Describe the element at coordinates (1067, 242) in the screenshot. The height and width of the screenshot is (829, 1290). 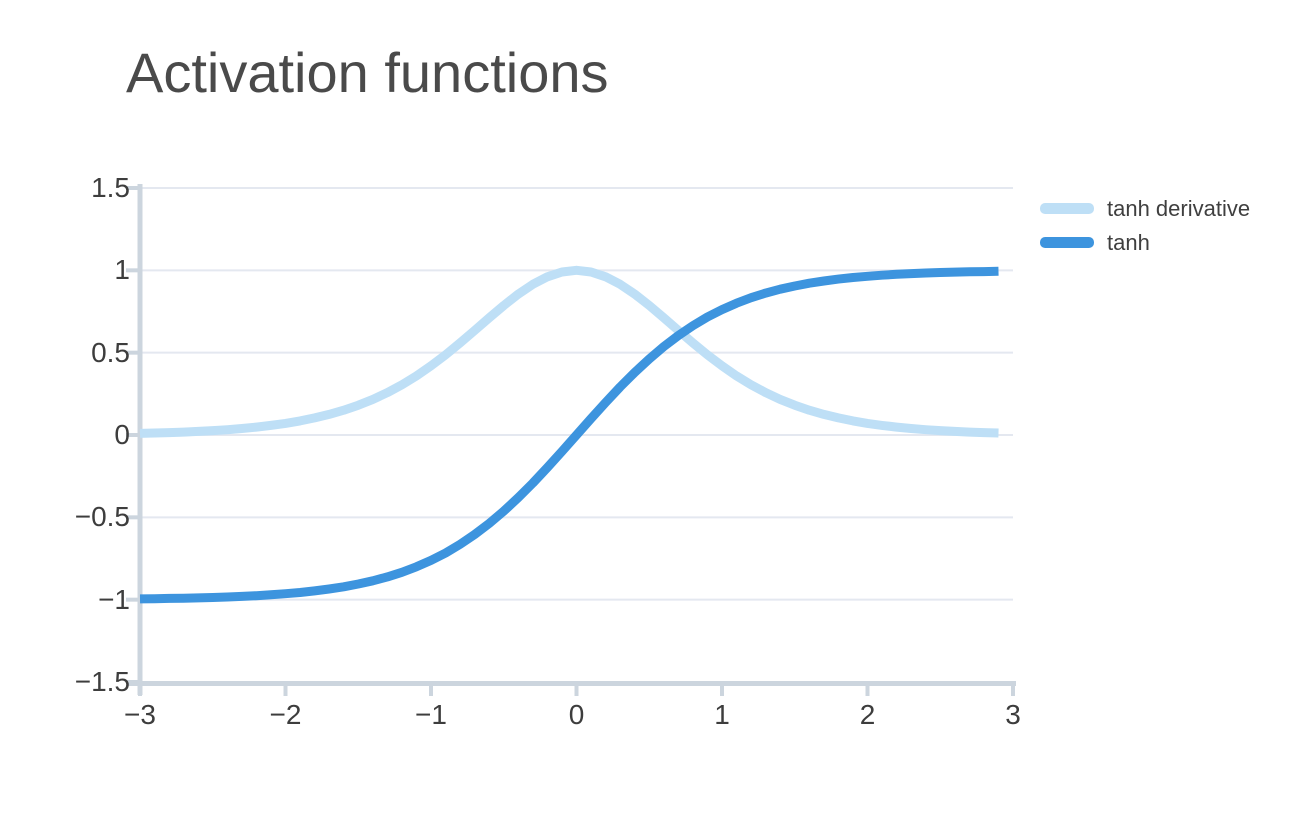
I see `legend-swatch-tanh` at that location.